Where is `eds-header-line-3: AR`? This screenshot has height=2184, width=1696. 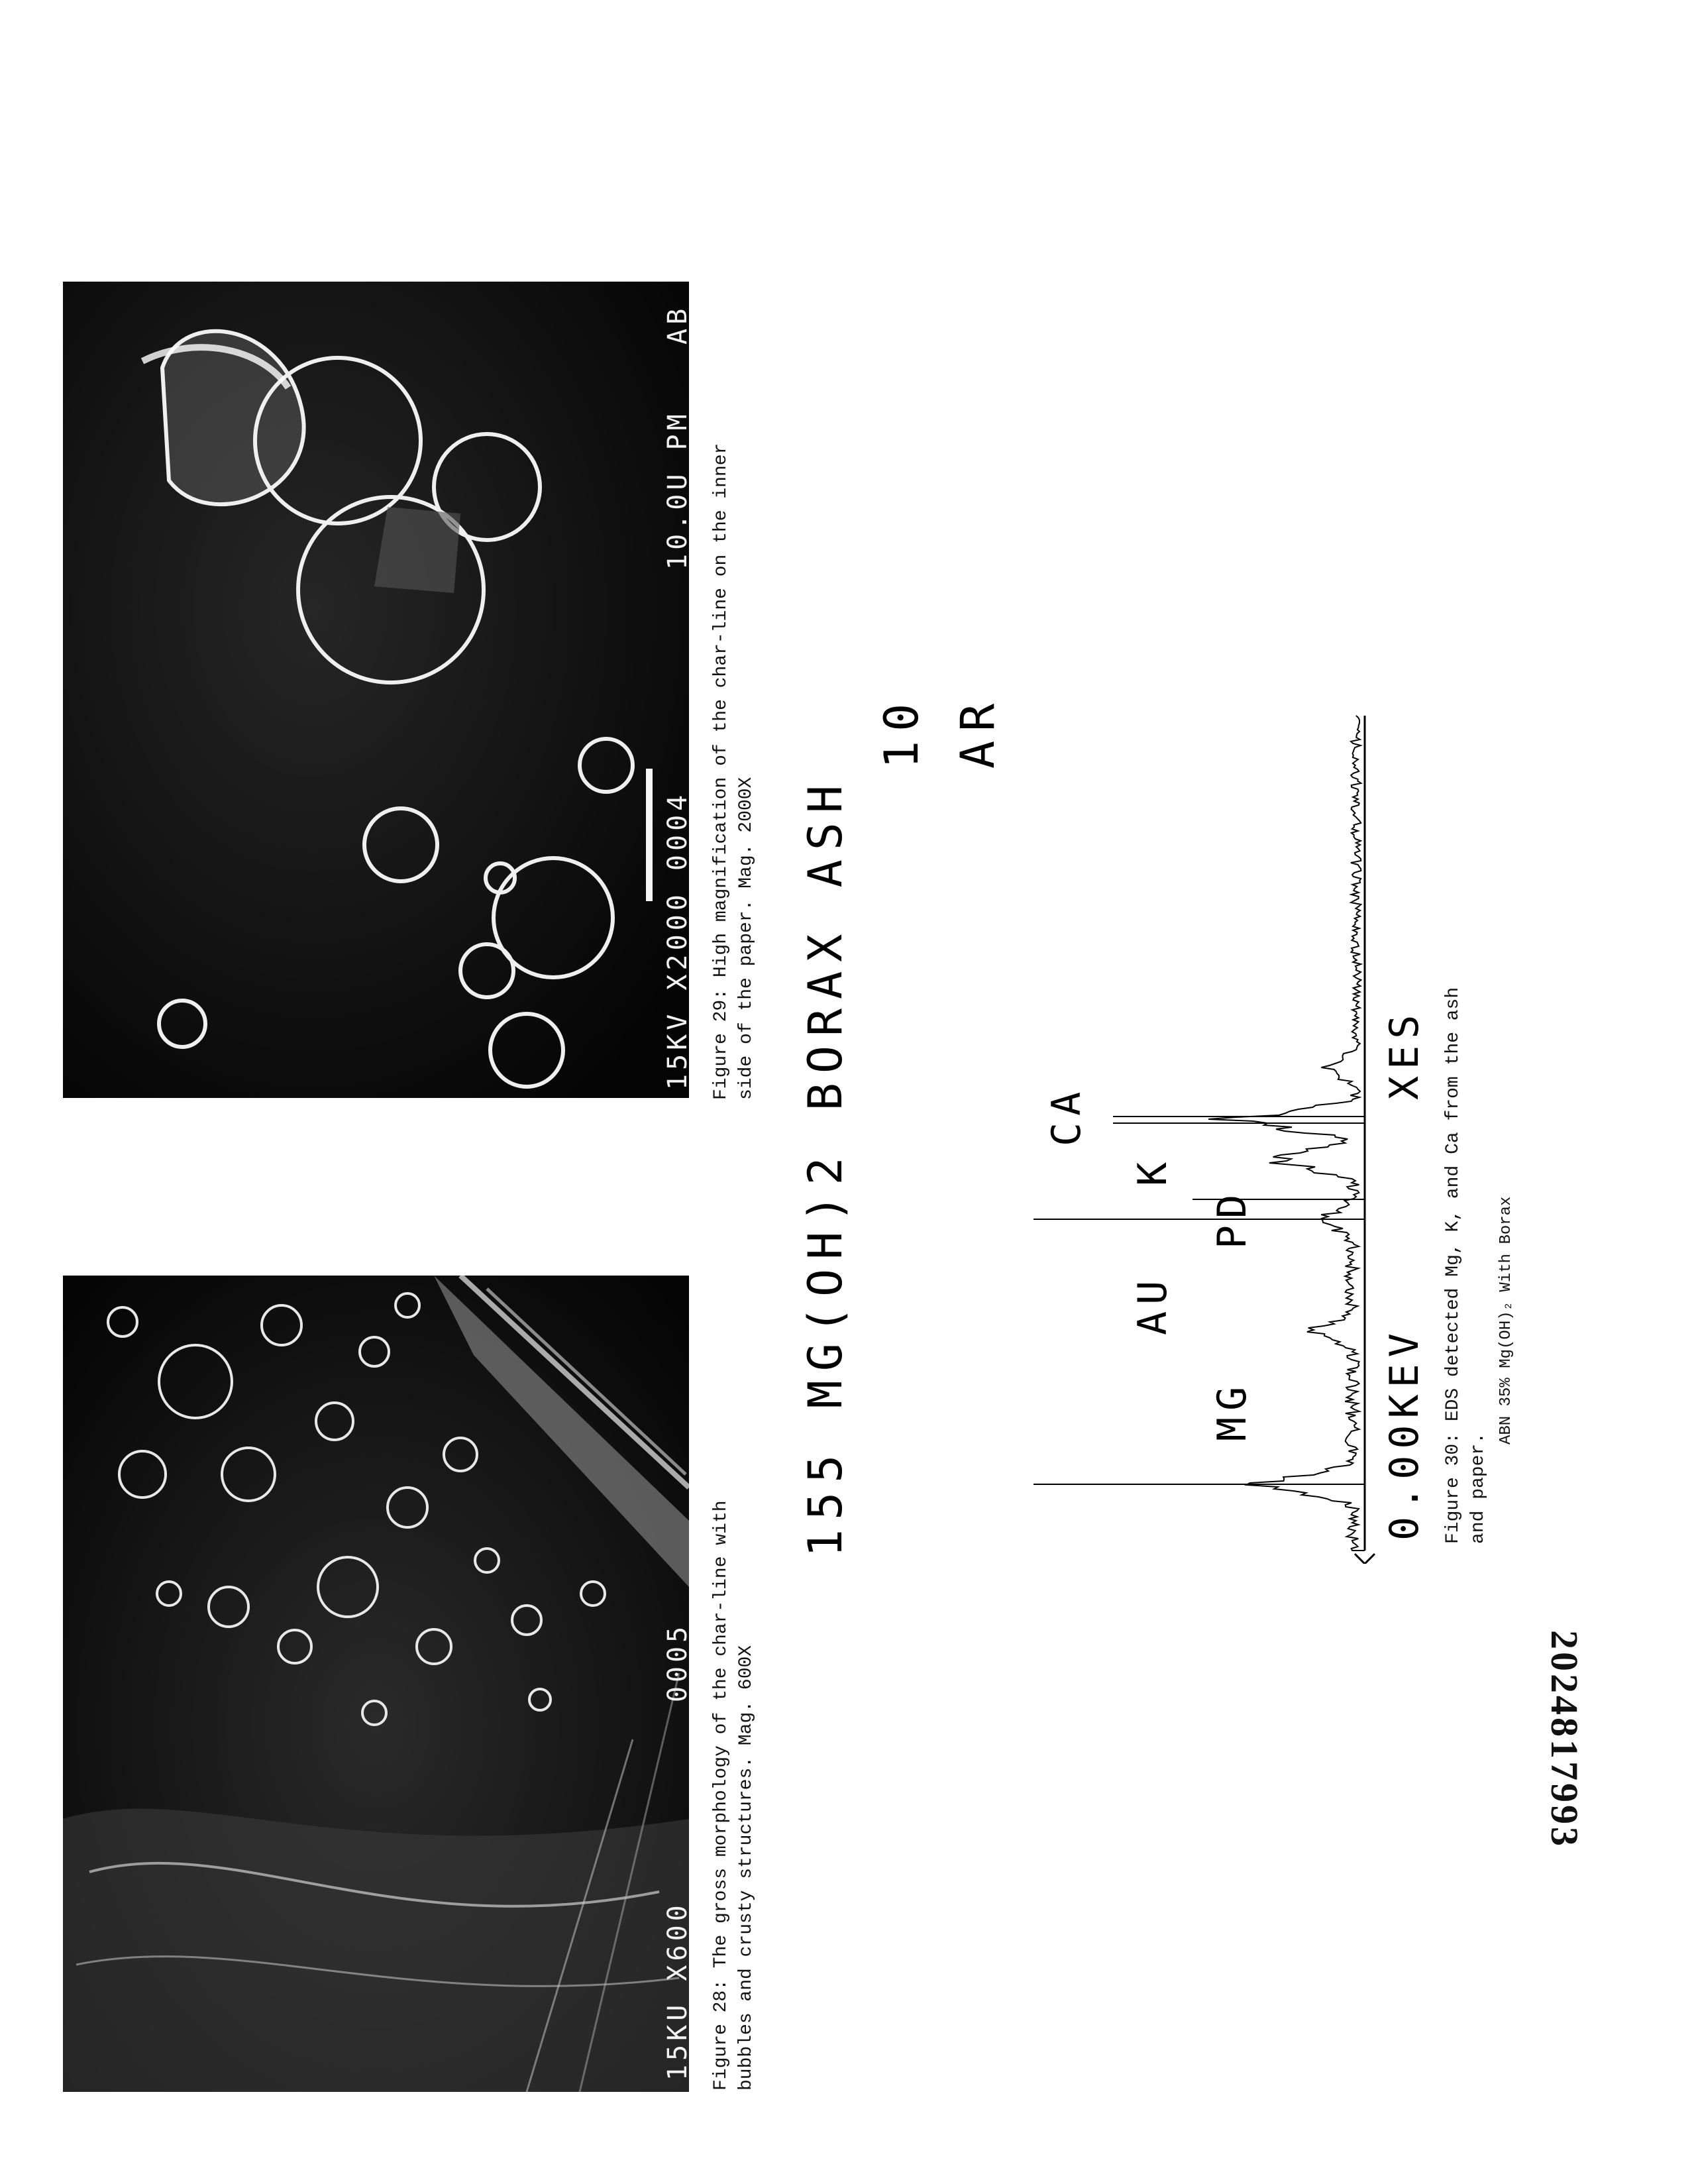 eds-header-line-3: AR is located at coordinates (978, 732).